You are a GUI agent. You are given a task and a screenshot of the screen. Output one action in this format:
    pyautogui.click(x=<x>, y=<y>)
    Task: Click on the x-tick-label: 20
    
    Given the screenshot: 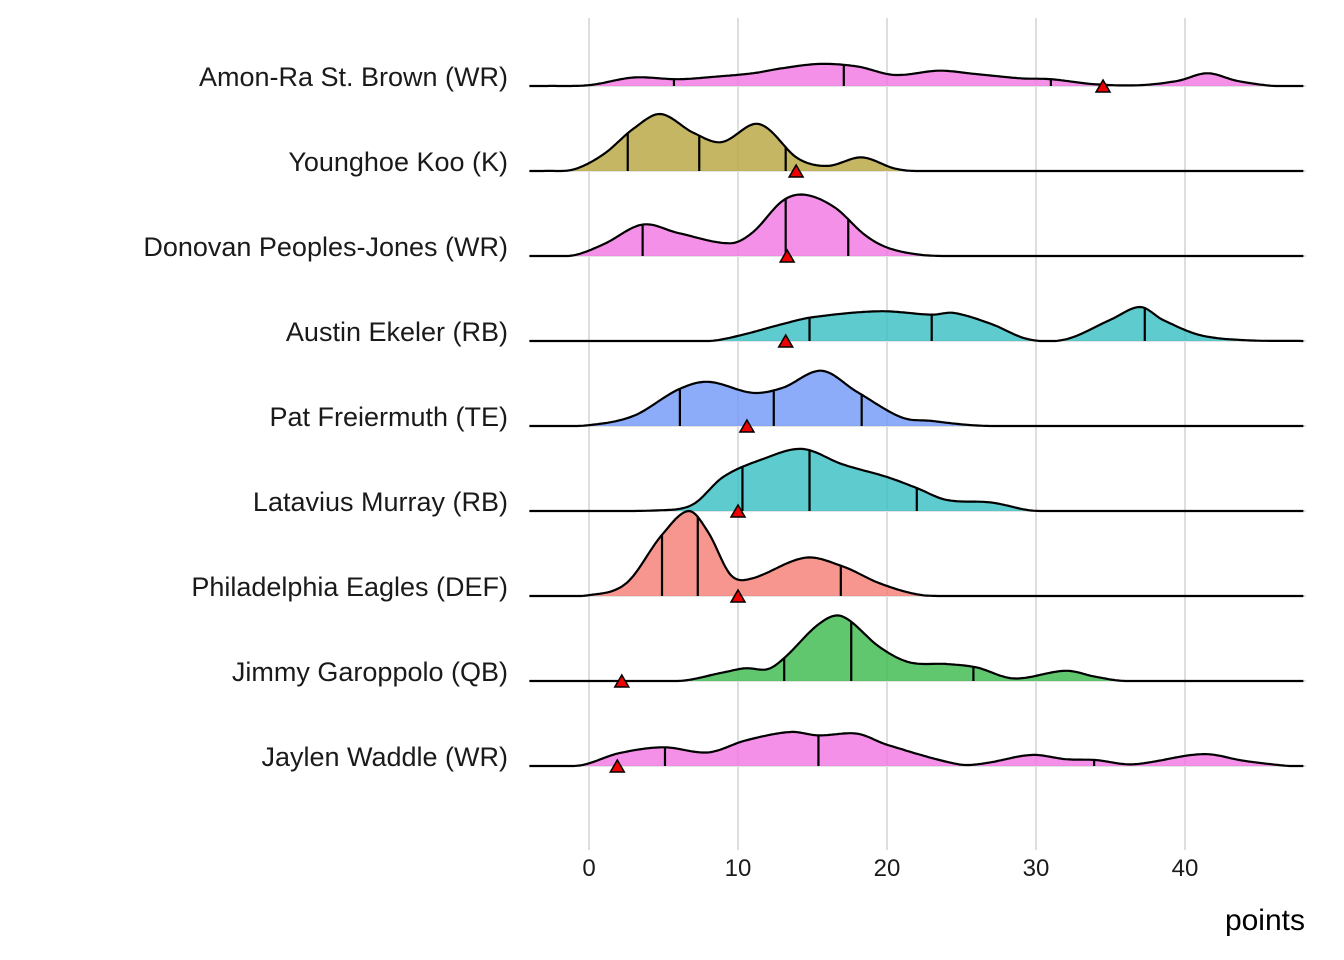 What is the action you would take?
    pyautogui.click(x=887, y=868)
    